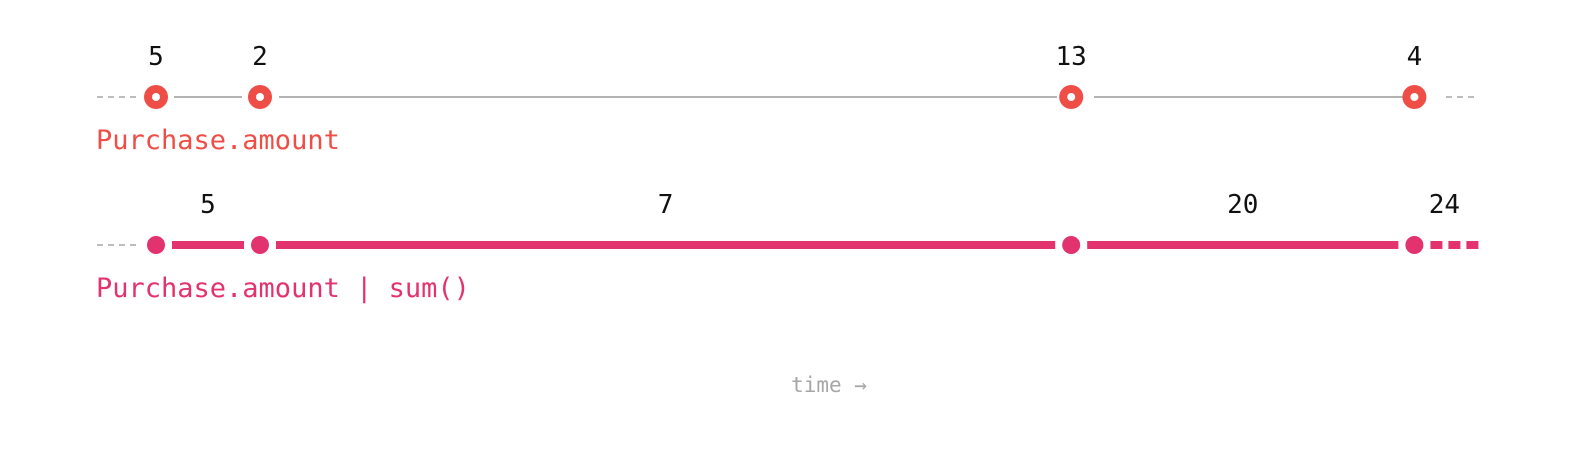 The image size is (1586, 454). I want to click on event-value-label: 5, so click(156, 57).